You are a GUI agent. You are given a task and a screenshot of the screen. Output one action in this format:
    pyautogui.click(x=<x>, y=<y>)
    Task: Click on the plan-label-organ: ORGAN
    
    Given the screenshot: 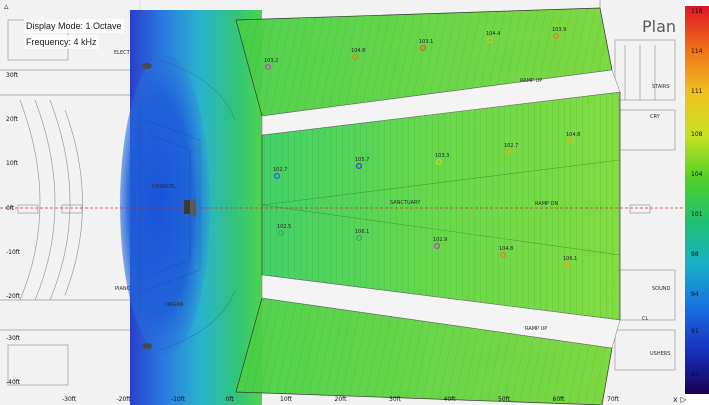 What is the action you would take?
    pyautogui.click(x=174, y=305)
    